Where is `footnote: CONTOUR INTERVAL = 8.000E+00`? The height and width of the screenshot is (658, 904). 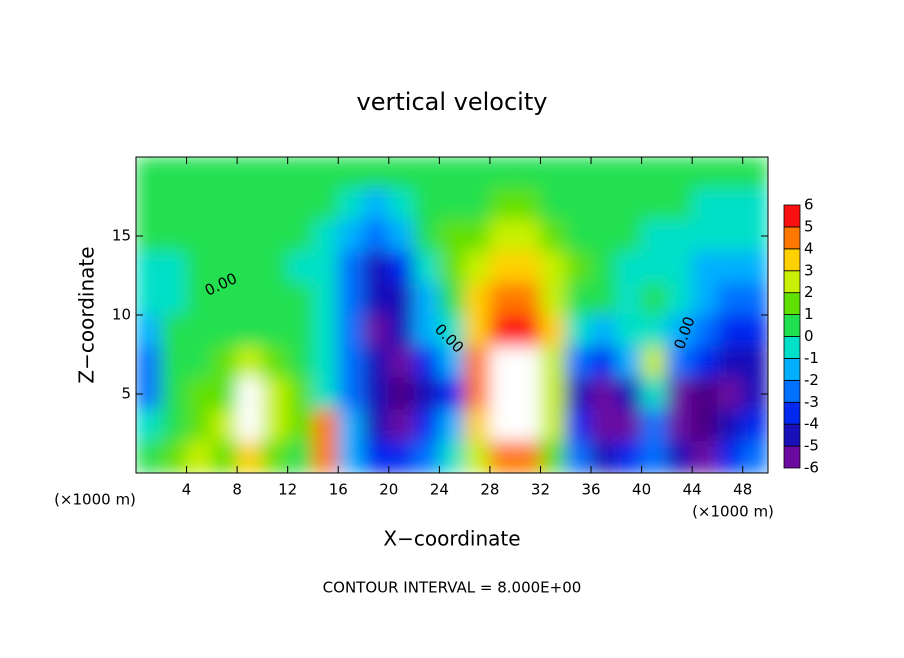 footnote: CONTOUR INTERVAL = 8.000E+00 is located at coordinates (452, 588).